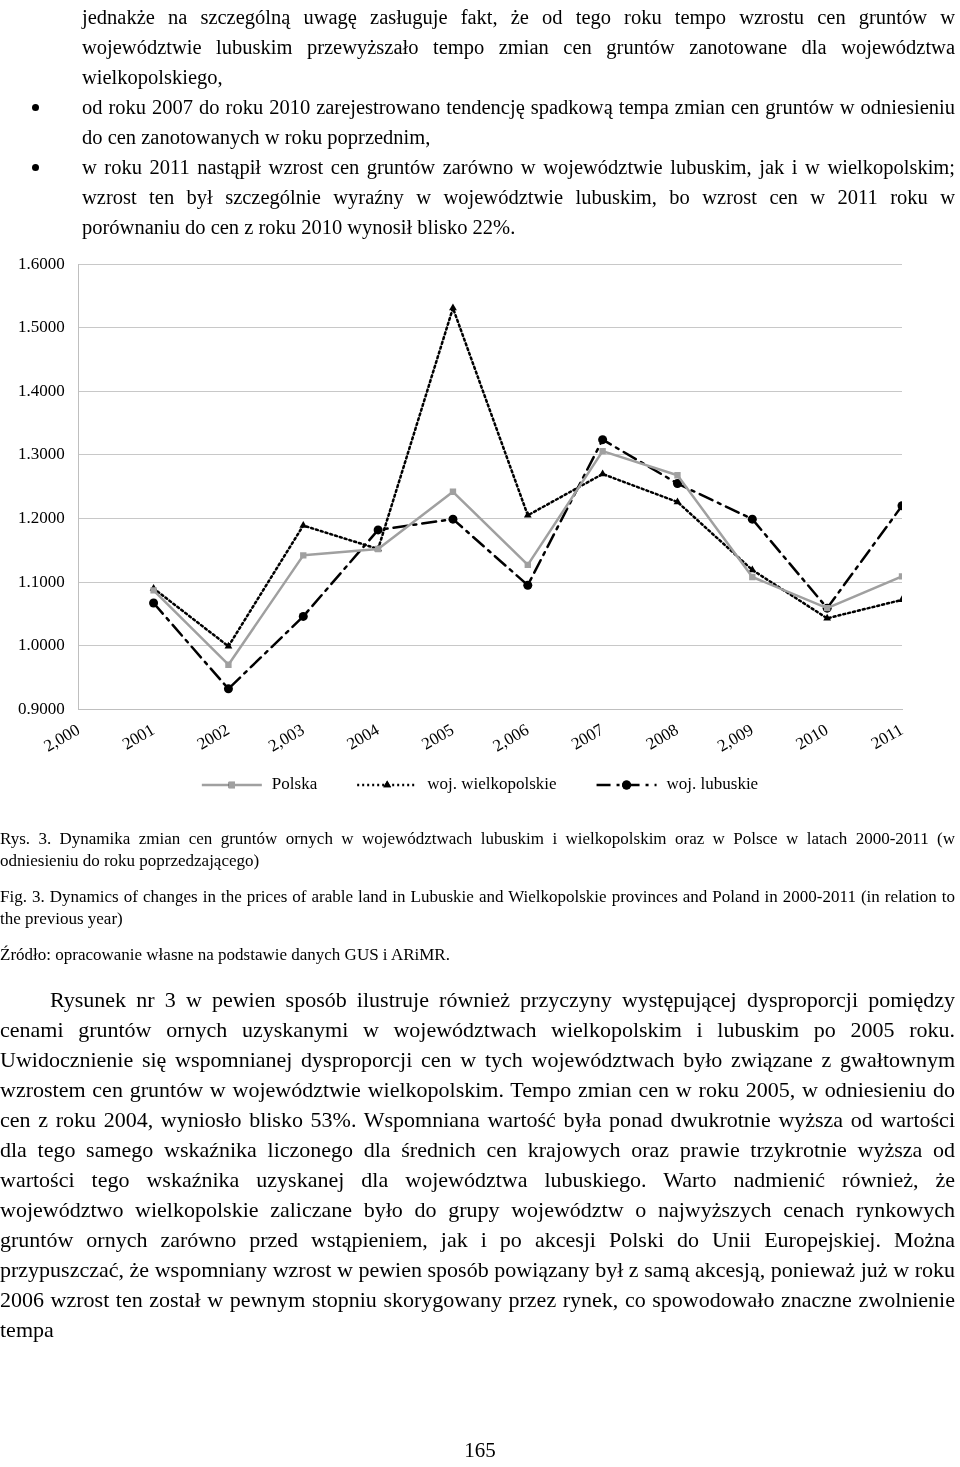 This screenshot has width=960, height=1467. What do you see at coordinates (138, 736) in the screenshot?
I see `x-tick-label: 2001` at bounding box center [138, 736].